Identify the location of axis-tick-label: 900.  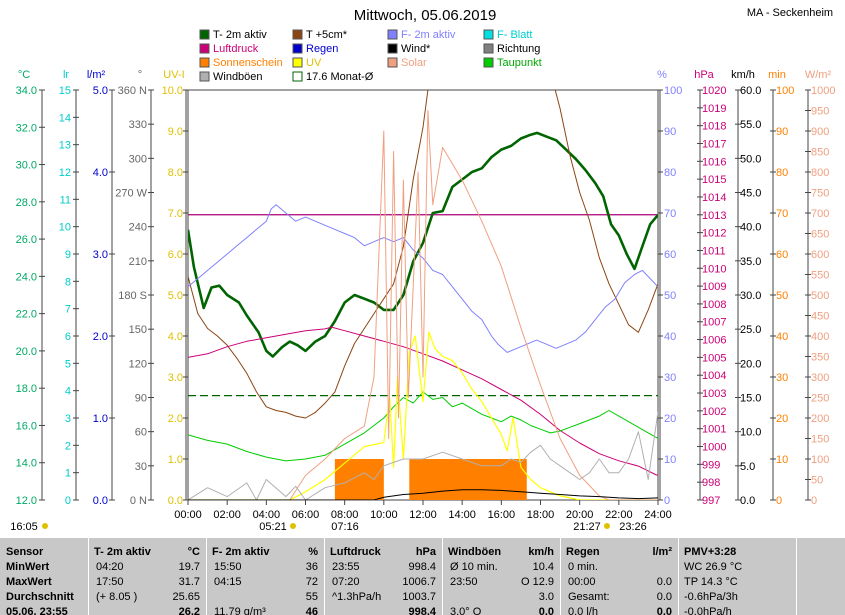
(820, 132).